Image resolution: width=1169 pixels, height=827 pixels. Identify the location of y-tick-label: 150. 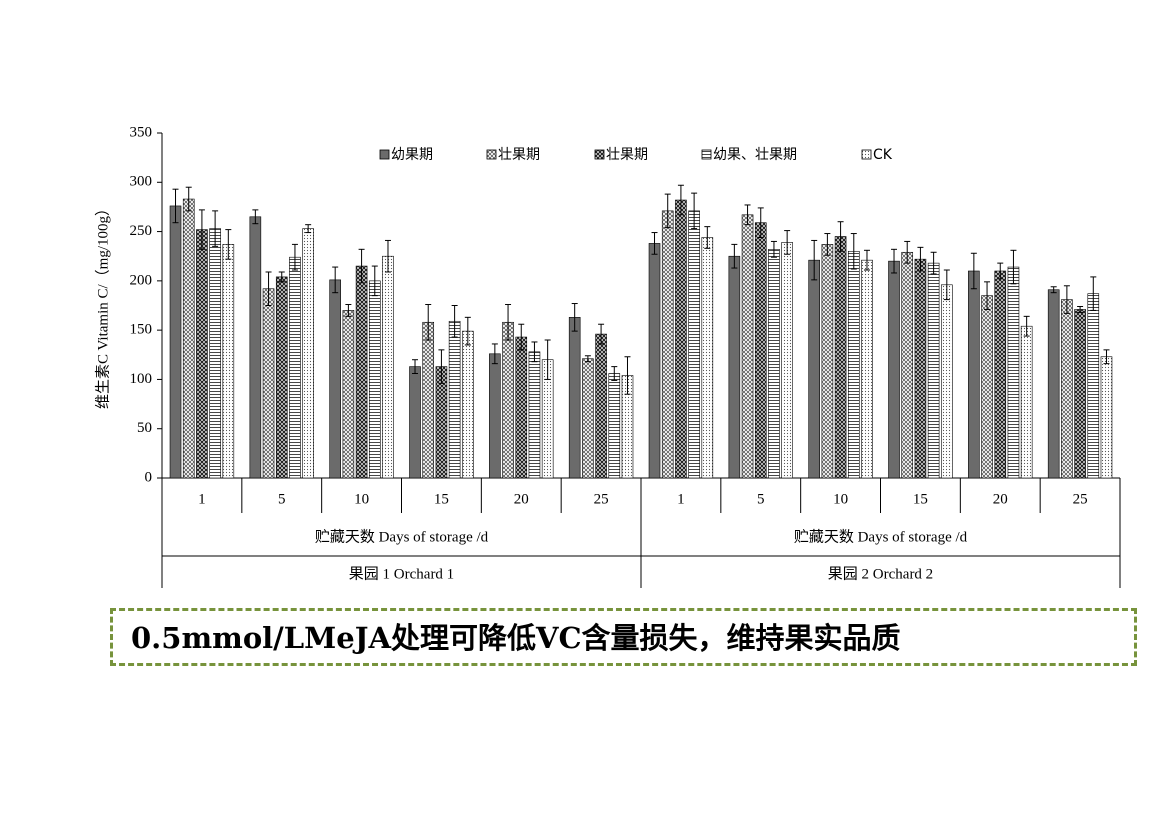
(141, 330).